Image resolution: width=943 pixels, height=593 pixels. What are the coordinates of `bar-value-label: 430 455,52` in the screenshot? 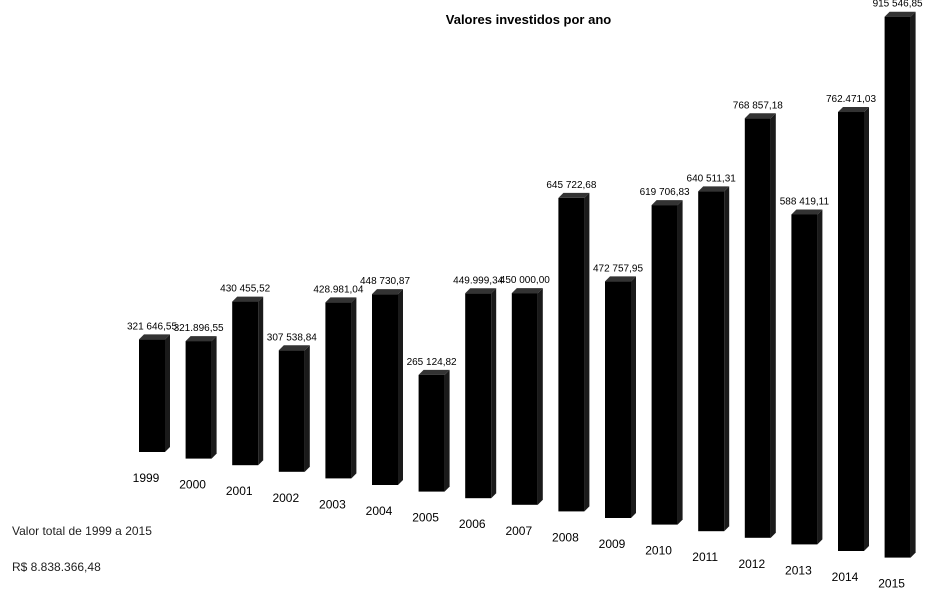 It's located at (245, 289).